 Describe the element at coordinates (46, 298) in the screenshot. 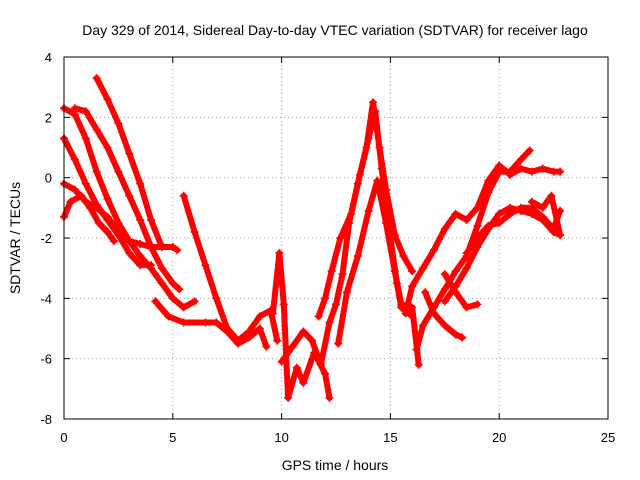

I see `y-tick-label: -4` at that location.